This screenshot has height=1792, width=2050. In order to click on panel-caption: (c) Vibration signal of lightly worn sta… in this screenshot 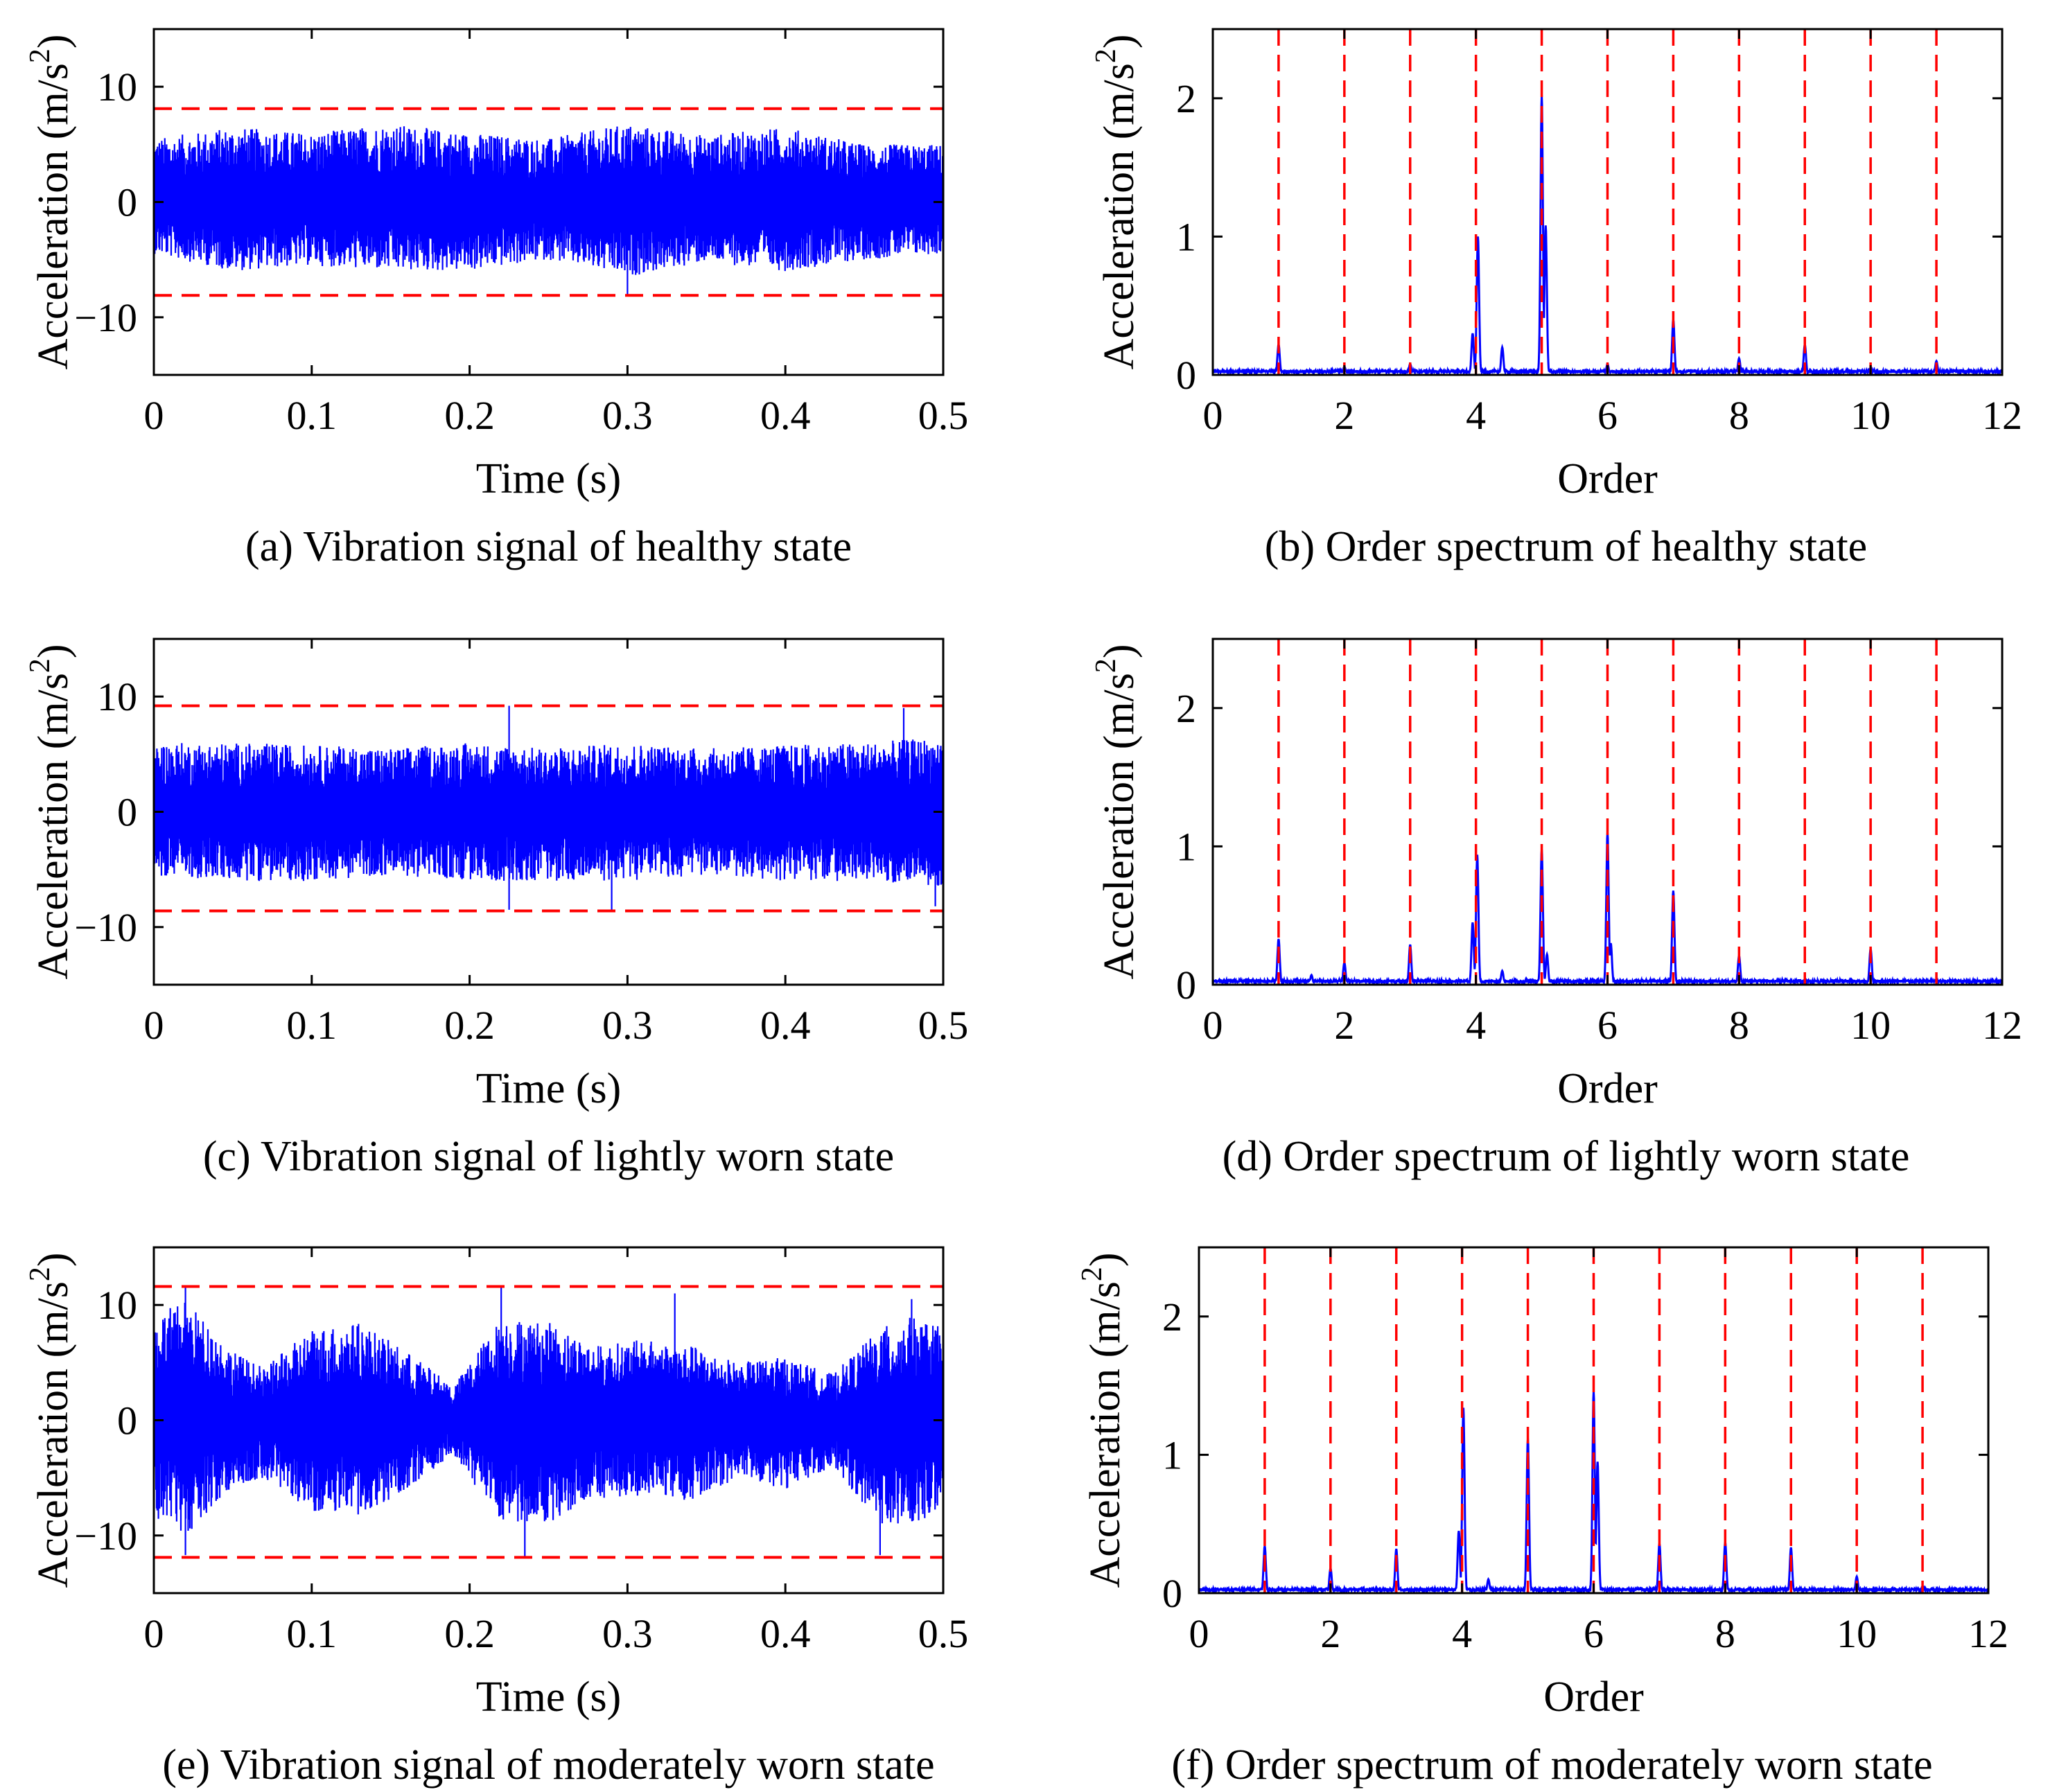, I will do `click(548, 1157)`.